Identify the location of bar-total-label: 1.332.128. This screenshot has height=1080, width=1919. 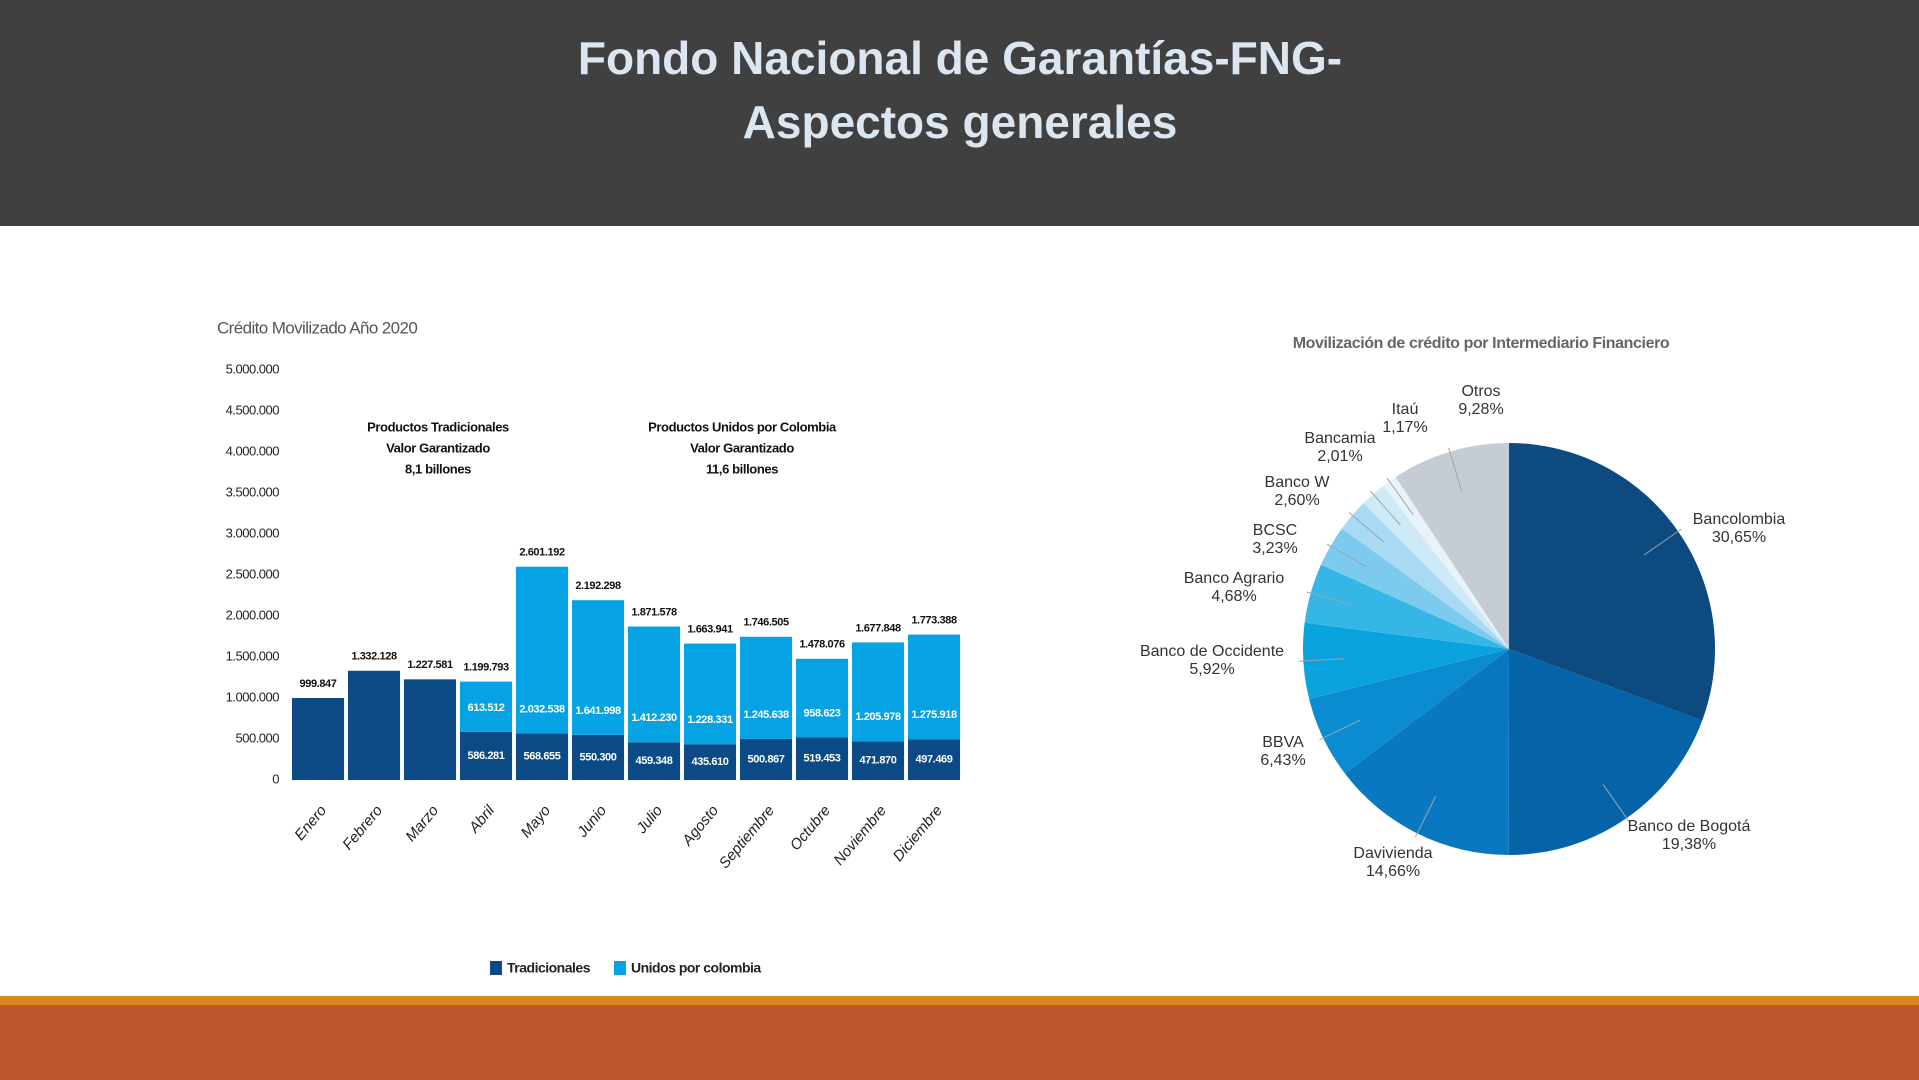
(374, 657).